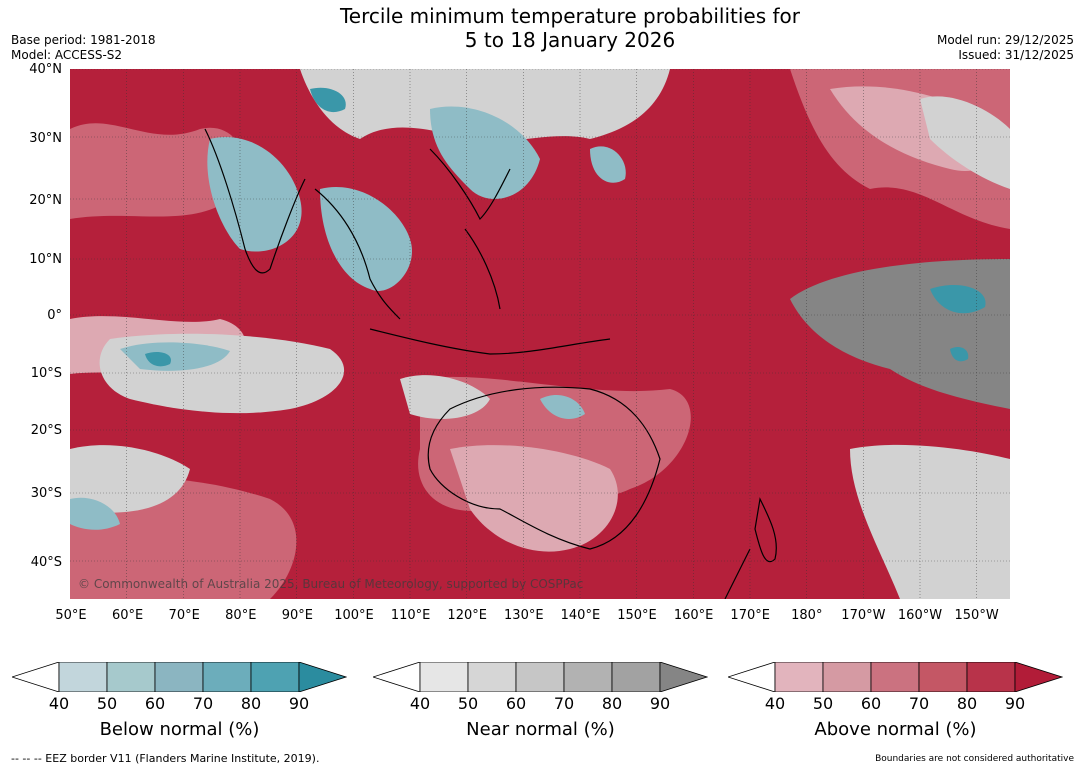 The image size is (1085, 770). Describe the element at coordinates (470, 184) in the screenshot. I see `china-coast` at that location.